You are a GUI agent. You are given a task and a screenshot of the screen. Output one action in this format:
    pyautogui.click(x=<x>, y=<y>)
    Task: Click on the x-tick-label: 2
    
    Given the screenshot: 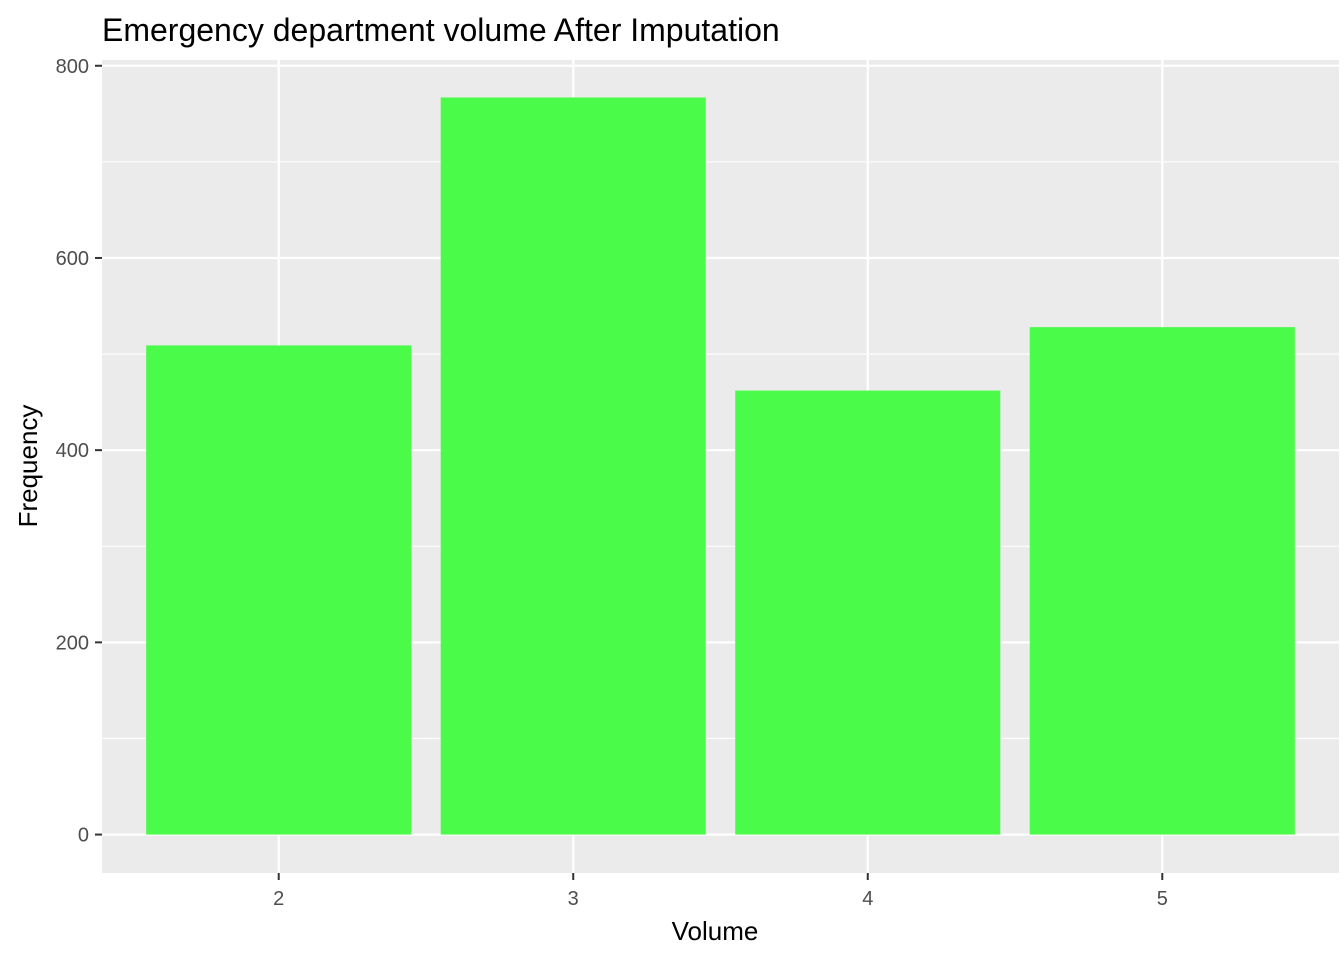 What is the action you would take?
    pyautogui.click(x=278, y=899)
    